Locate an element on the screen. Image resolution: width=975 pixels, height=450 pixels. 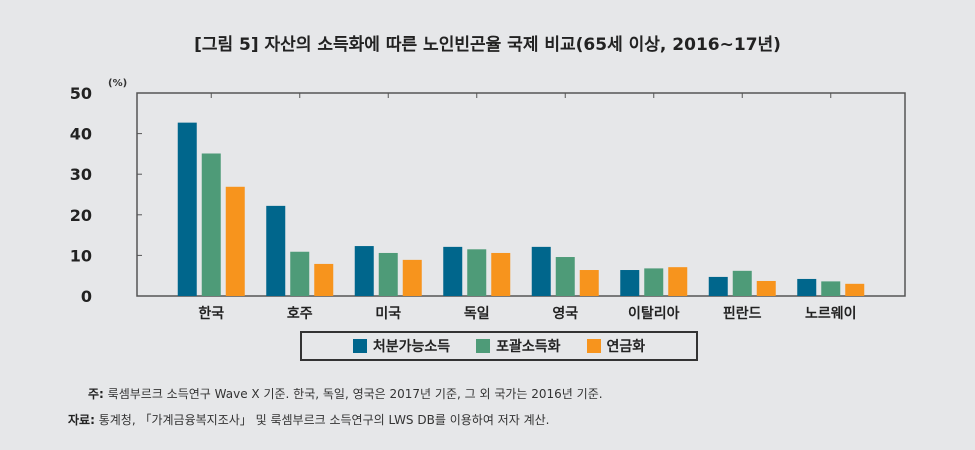
legend-item: 연금화 is located at coordinates (616, 346).